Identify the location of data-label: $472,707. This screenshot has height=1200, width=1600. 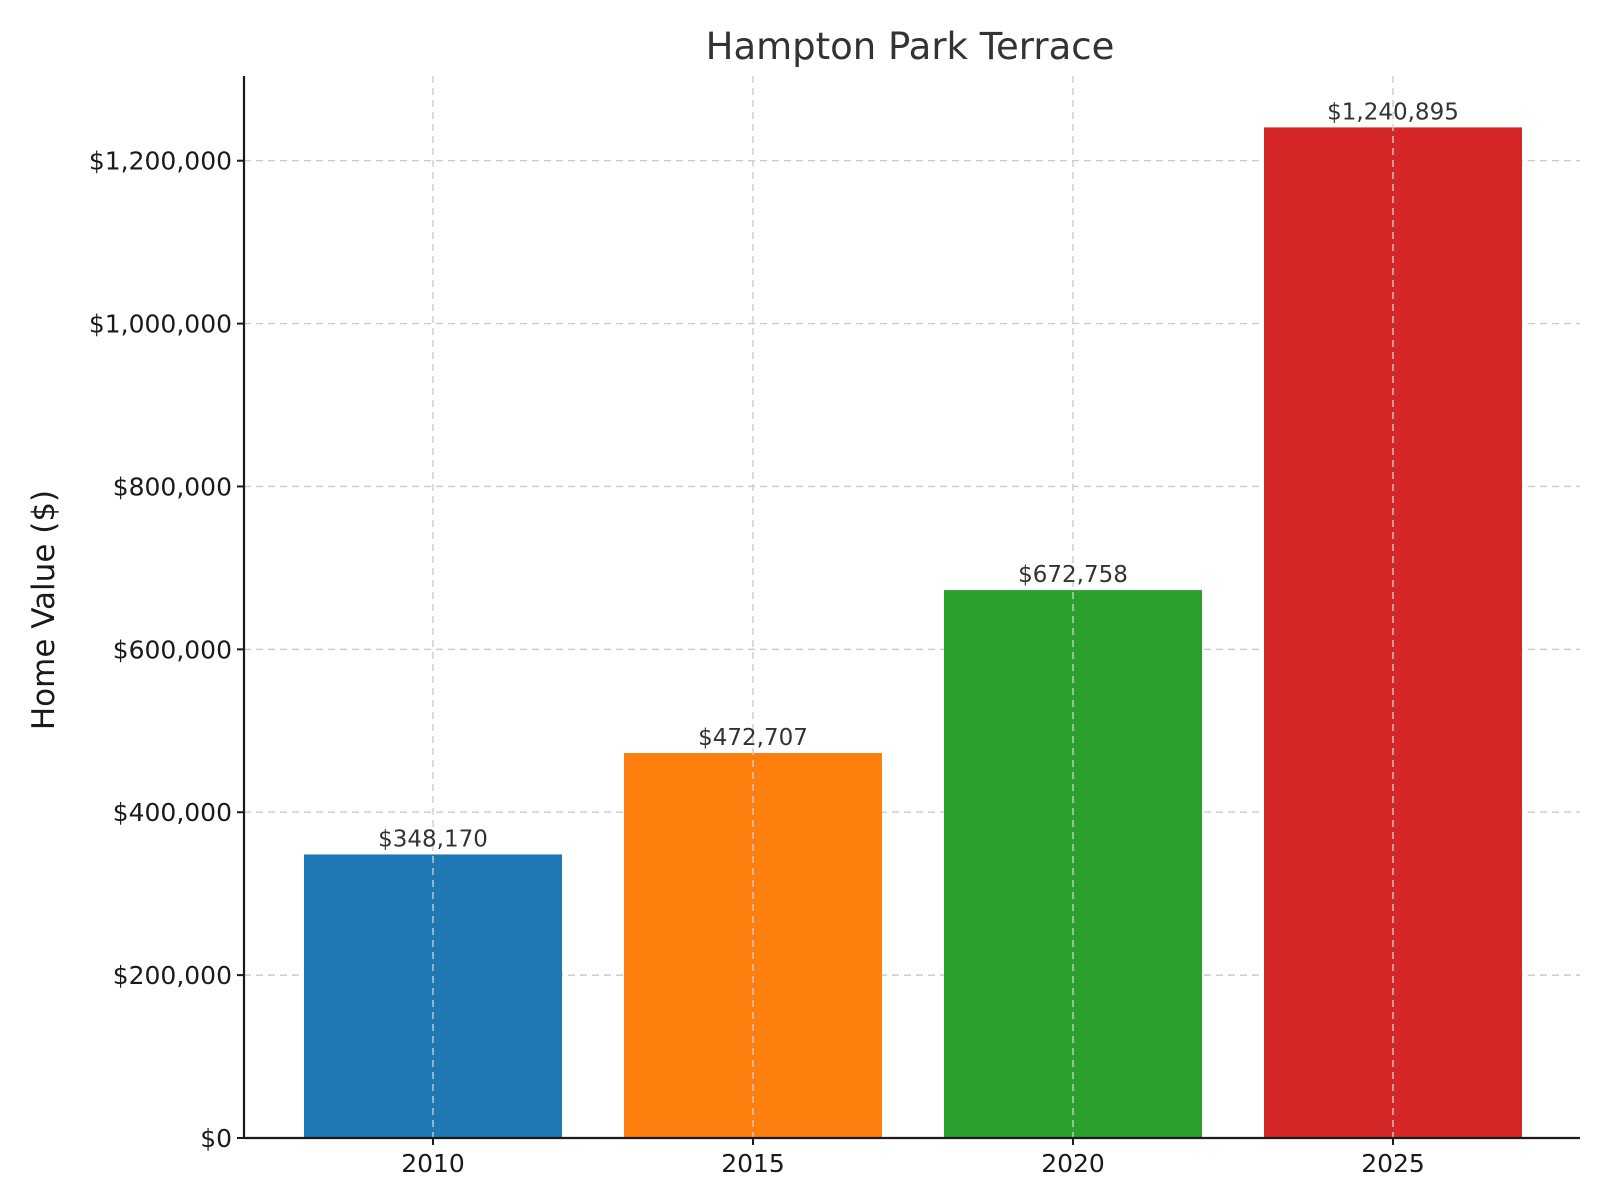
(753, 738).